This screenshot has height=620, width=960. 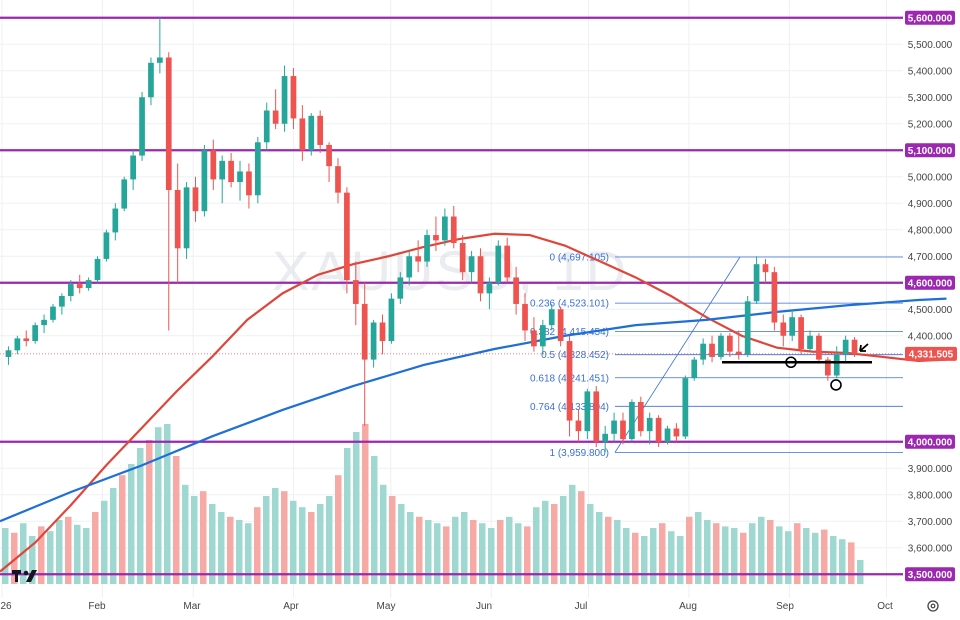 I want to click on last-price-badge, so click(x=931, y=353).